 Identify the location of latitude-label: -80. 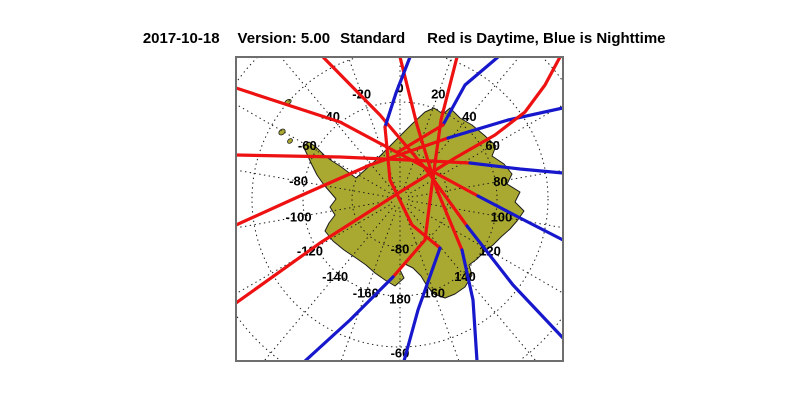
(400, 249).